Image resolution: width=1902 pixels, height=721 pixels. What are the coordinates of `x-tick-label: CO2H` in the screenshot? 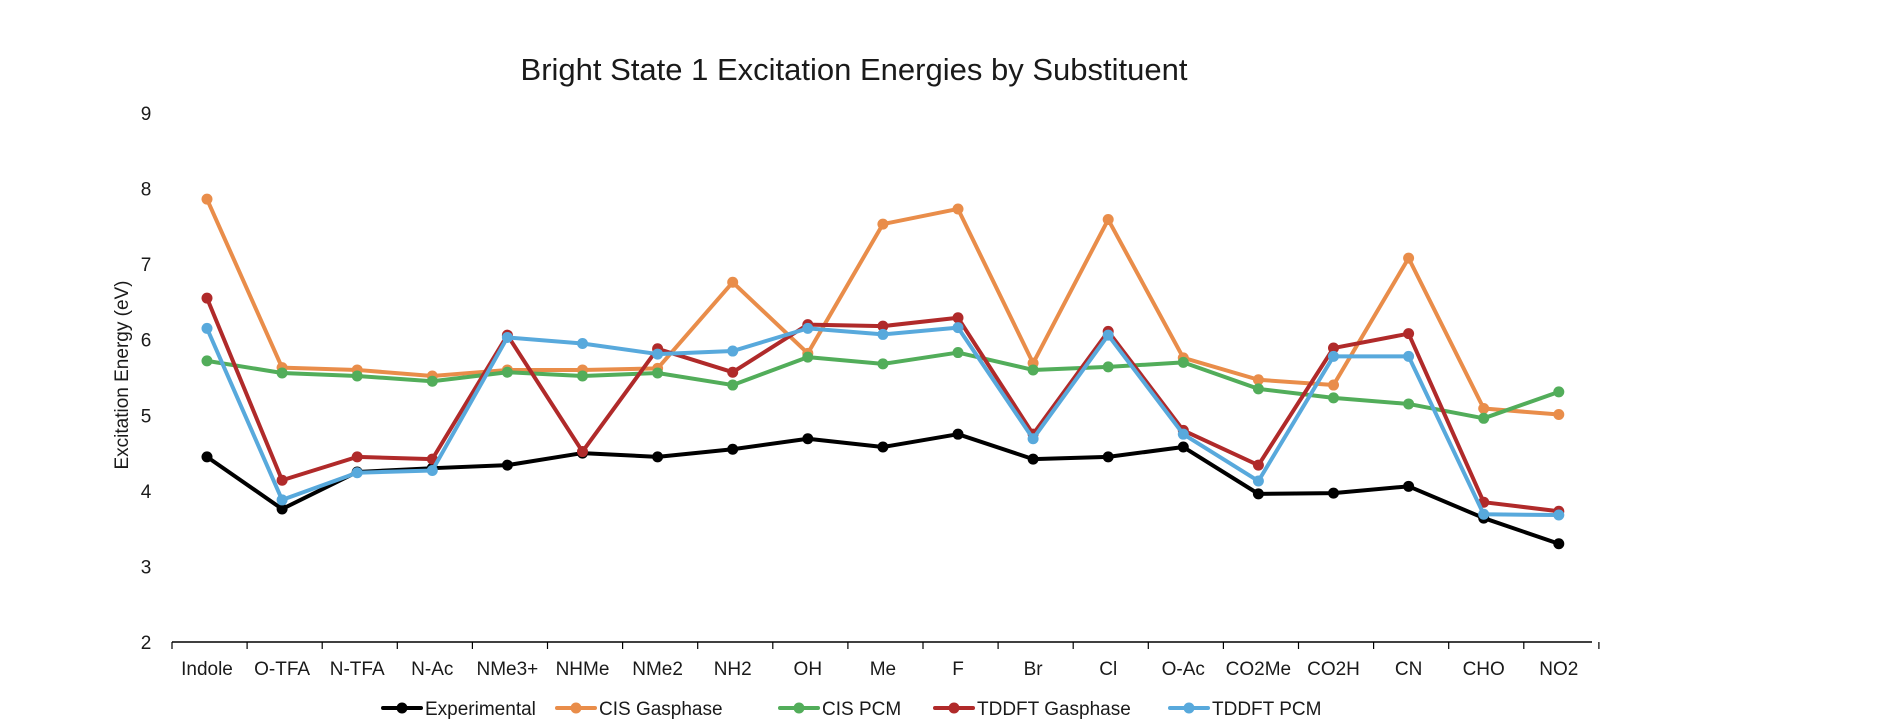 It's located at (1333, 669).